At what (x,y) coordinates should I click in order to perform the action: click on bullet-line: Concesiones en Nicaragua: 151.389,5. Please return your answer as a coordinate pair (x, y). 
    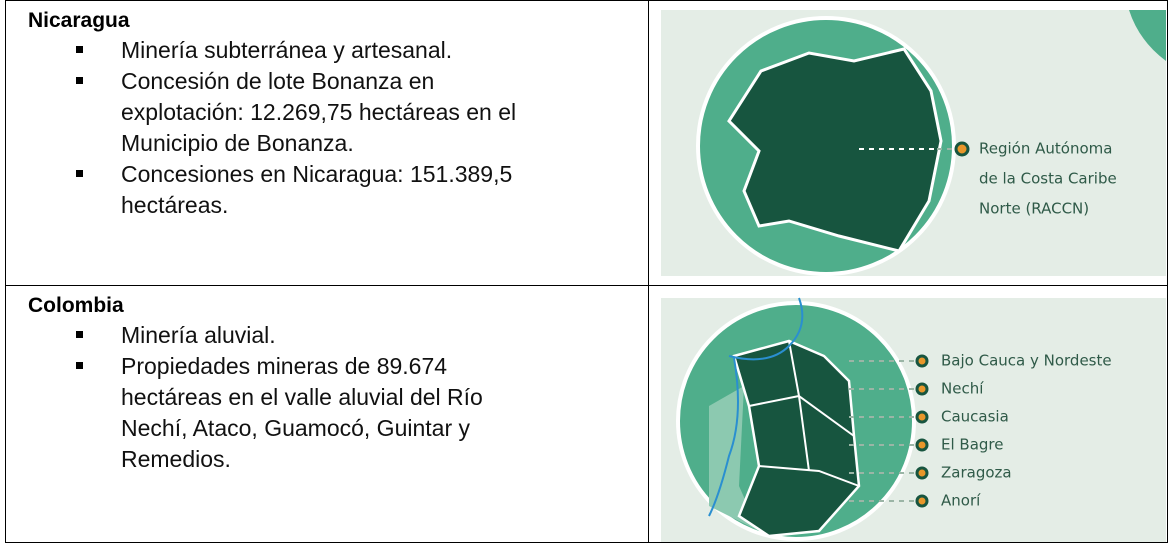
    Looking at the image, I should click on (317, 174).